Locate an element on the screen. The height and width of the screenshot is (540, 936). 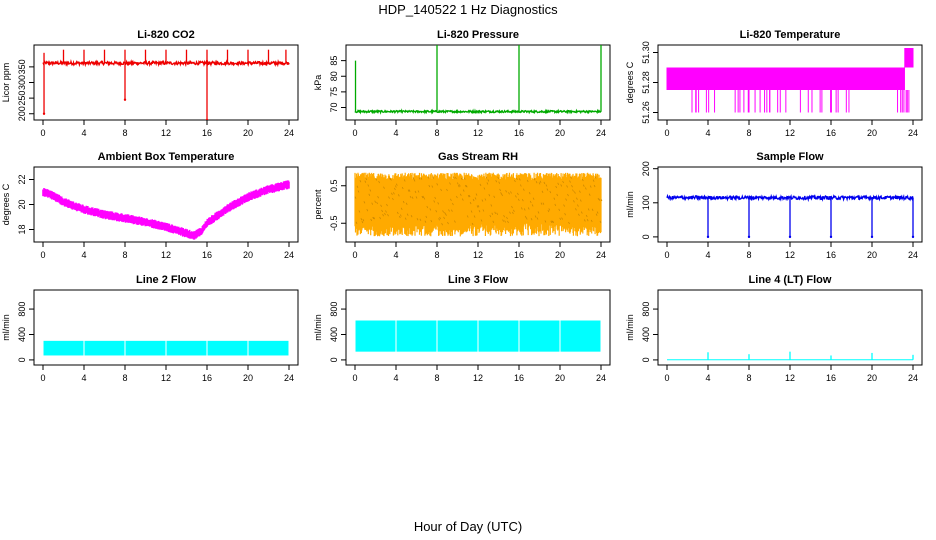
y-tick-label: 85 is located at coordinates (334, 61).